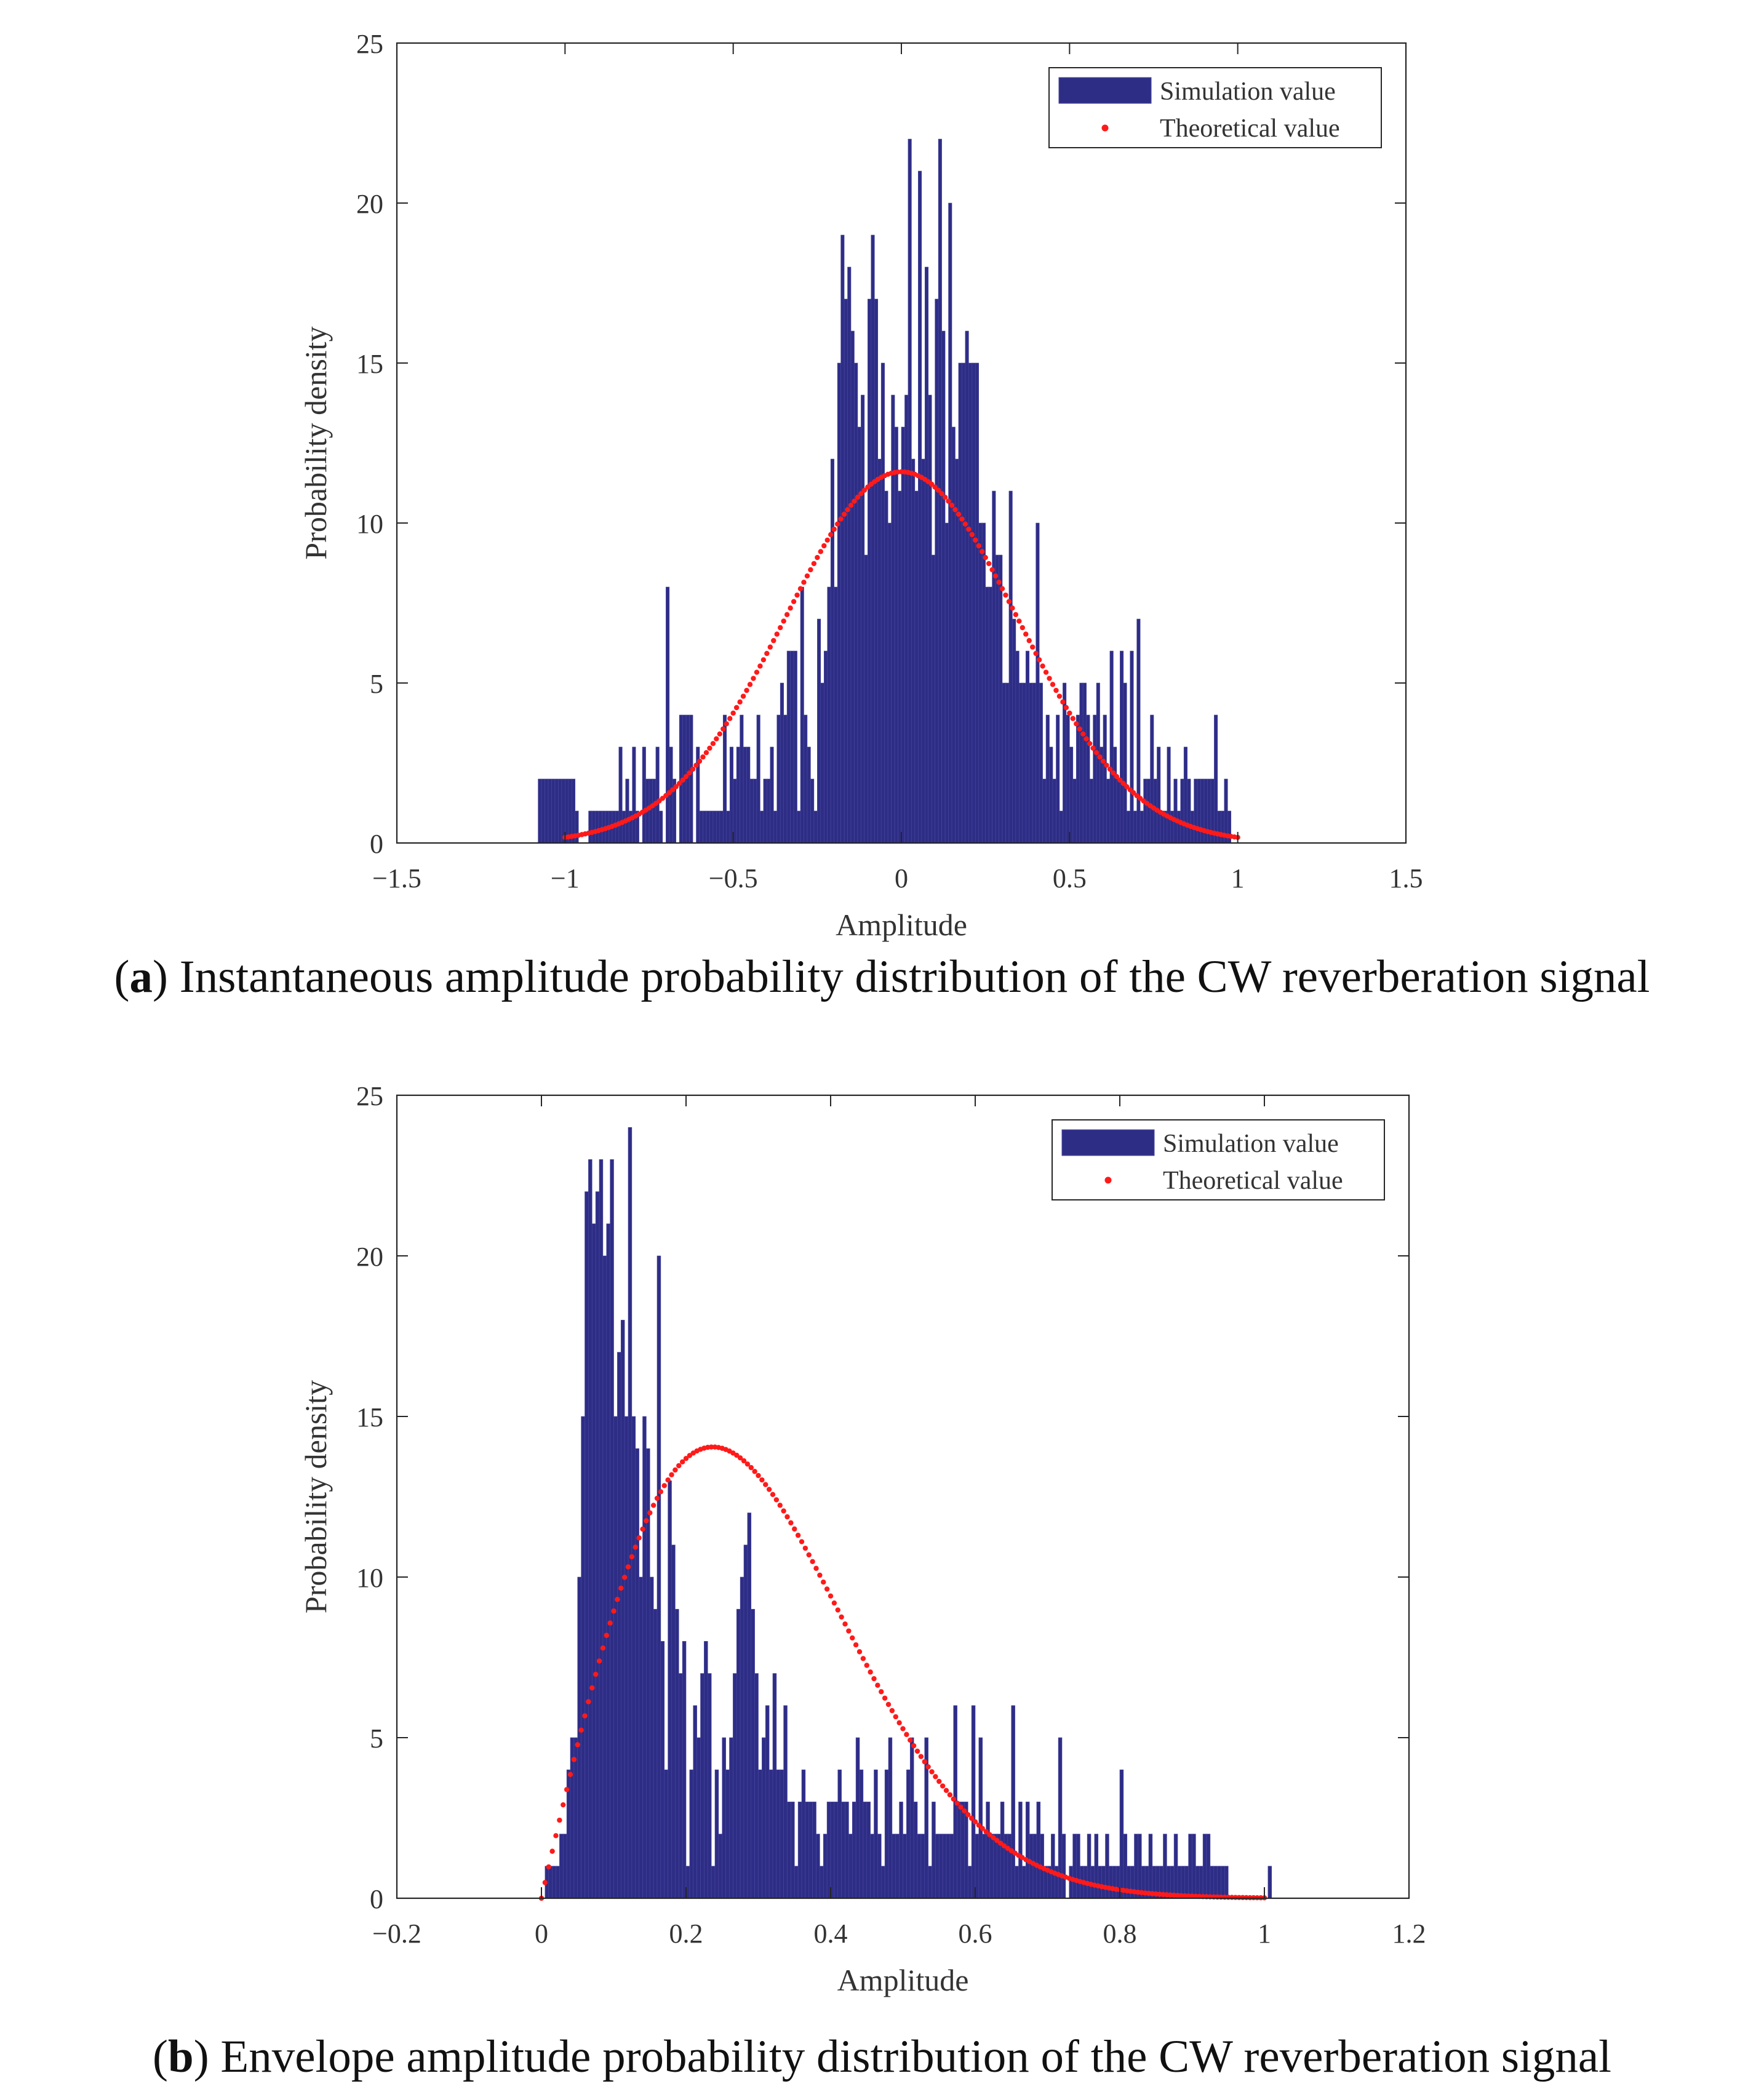  What do you see at coordinates (369, 1578) in the screenshot?
I see `y-tick-label: 10` at bounding box center [369, 1578].